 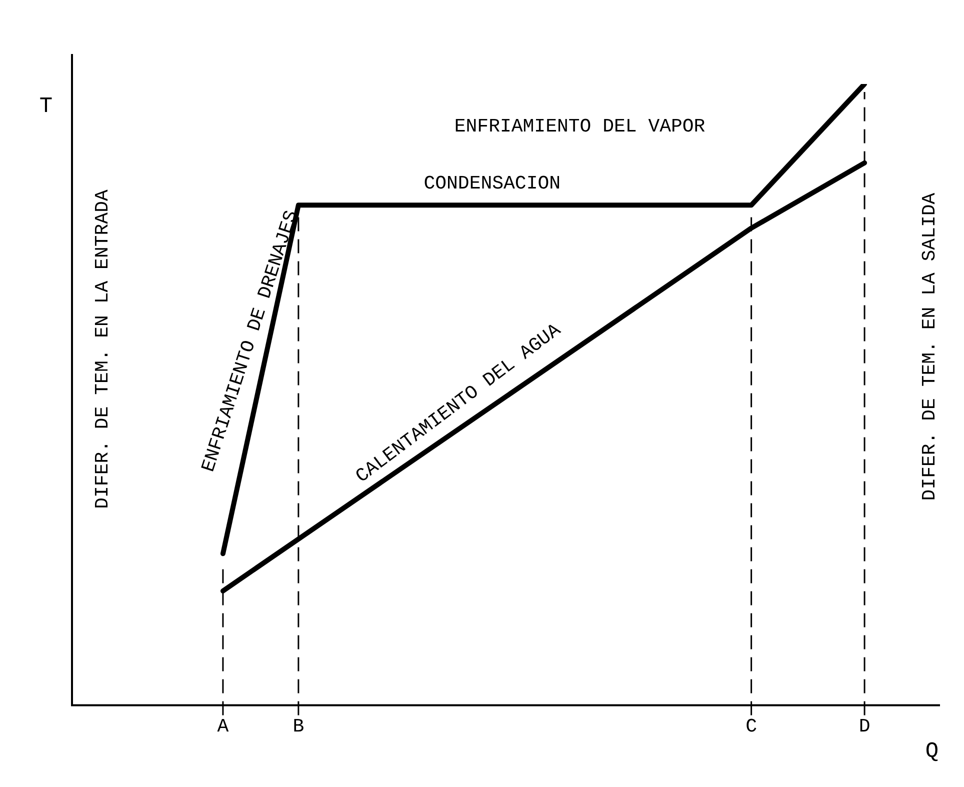 I want to click on x-tick-label: C, so click(x=752, y=727).